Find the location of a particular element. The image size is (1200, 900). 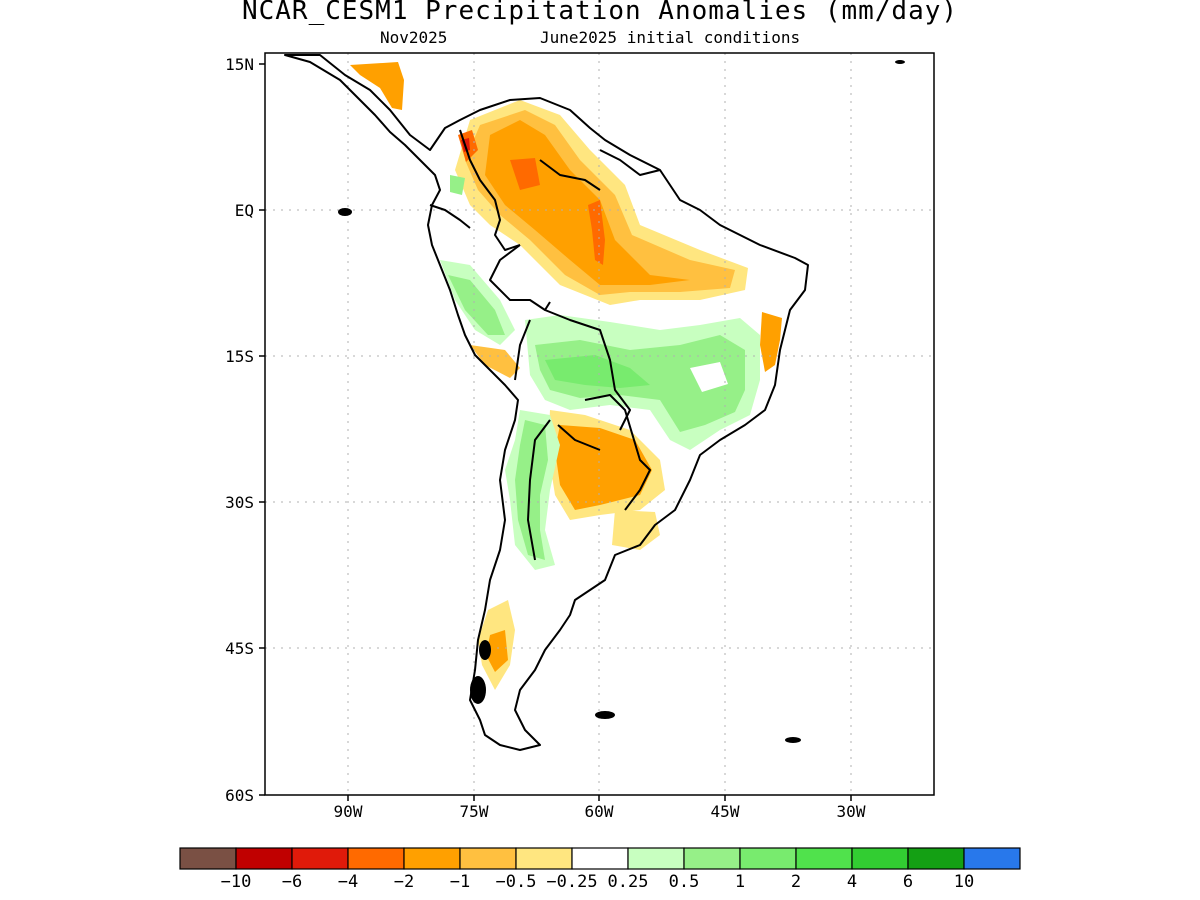

lon-label-30w: 30W is located at coordinates (851, 811).